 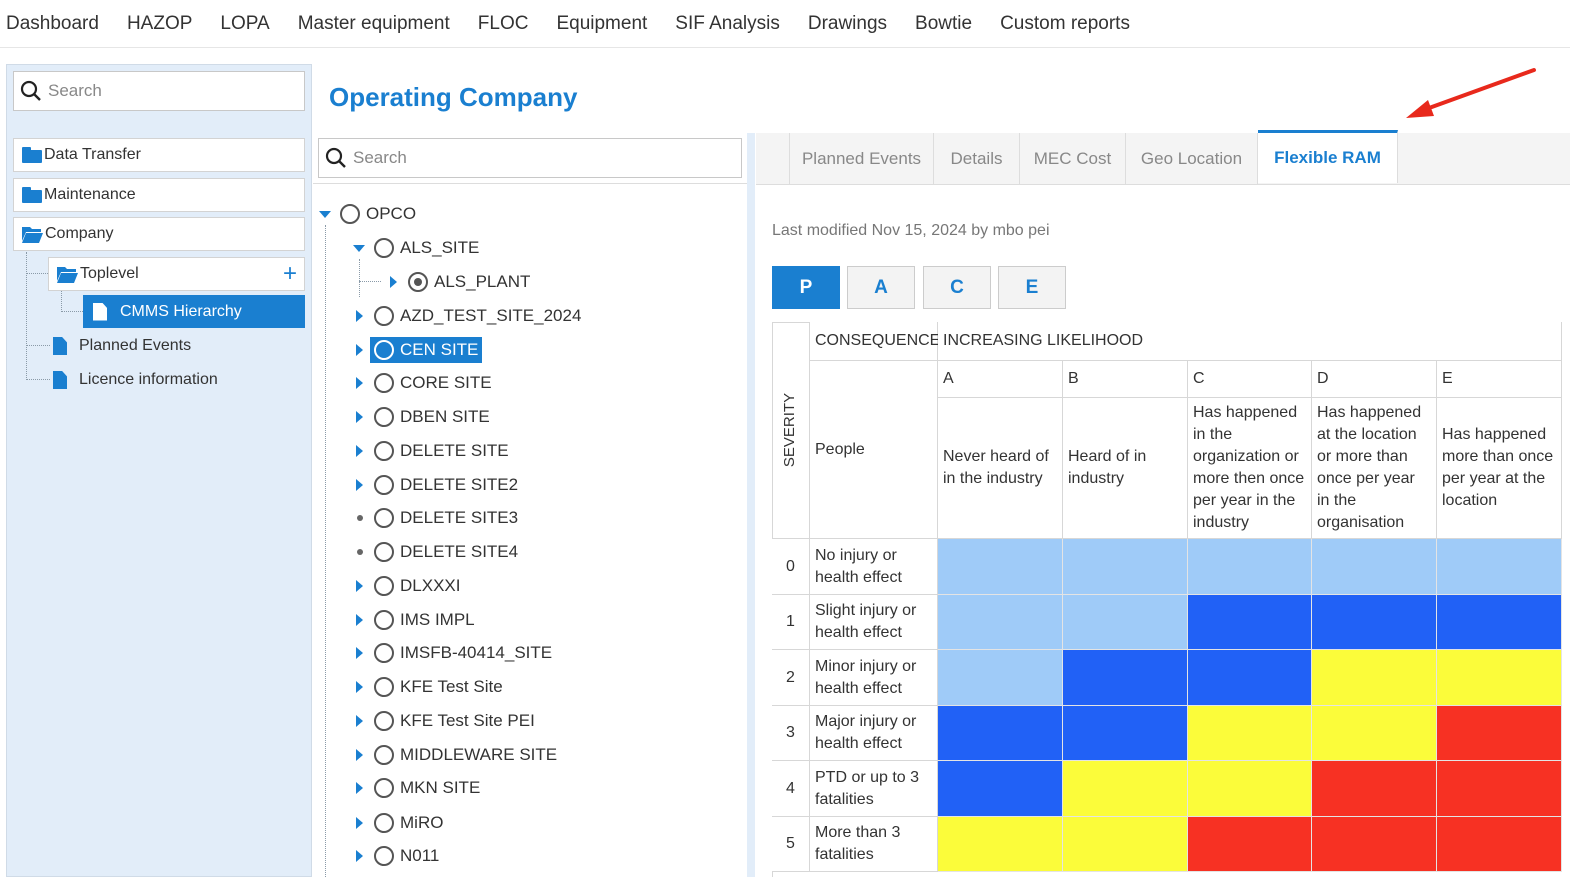 What do you see at coordinates (503, 23) in the screenshot?
I see `nav-floc: FLOC` at bounding box center [503, 23].